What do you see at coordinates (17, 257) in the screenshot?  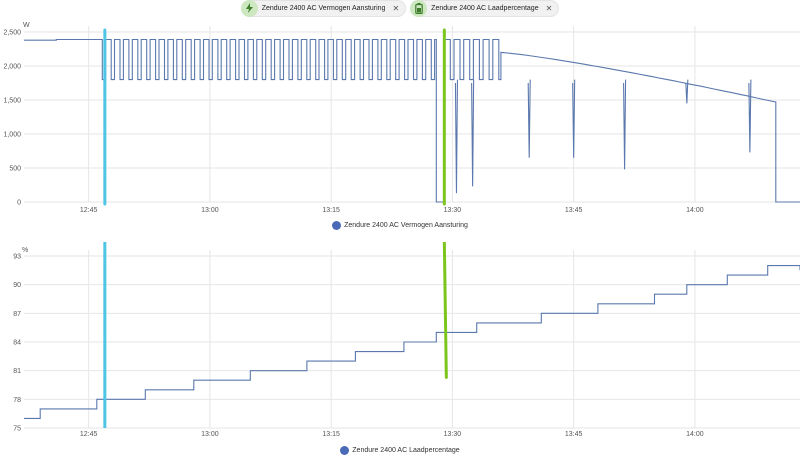 I see `y-tick-label: 93` at bounding box center [17, 257].